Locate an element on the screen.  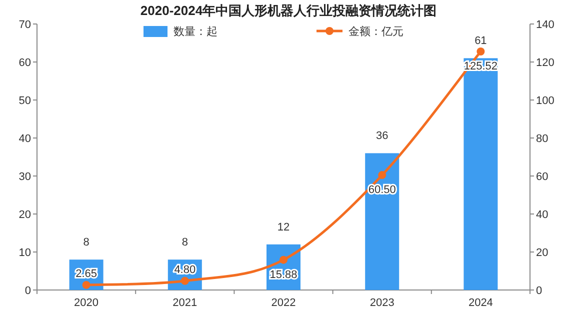
data-label: 36 is located at coordinates (382, 136).